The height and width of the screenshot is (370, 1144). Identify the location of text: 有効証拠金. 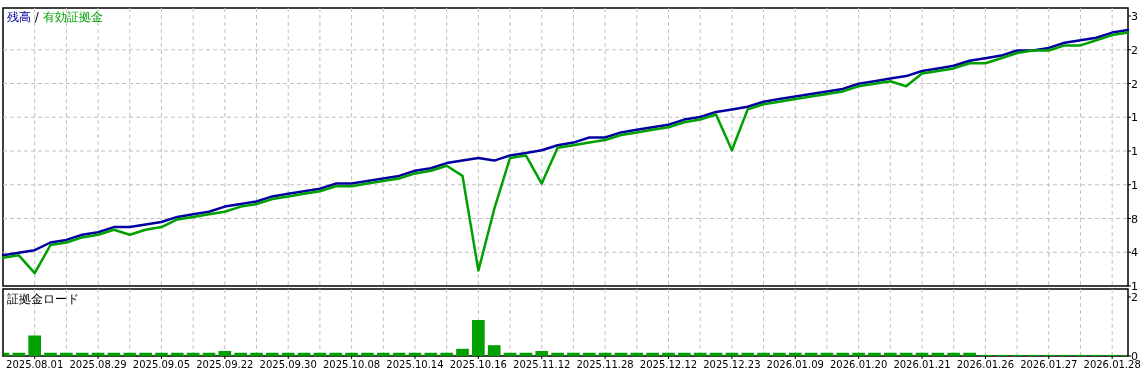
(72, 17).